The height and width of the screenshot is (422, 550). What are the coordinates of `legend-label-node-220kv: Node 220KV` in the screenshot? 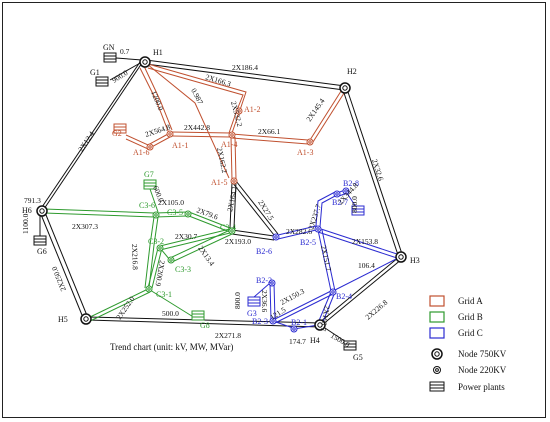 It's located at (482, 370).